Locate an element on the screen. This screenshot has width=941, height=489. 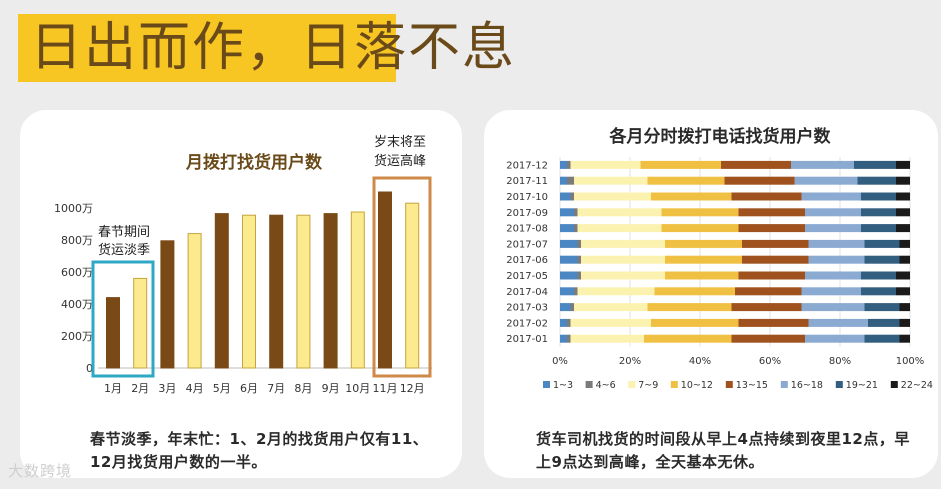
y-tick-label: 0 is located at coordinates (89, 368).